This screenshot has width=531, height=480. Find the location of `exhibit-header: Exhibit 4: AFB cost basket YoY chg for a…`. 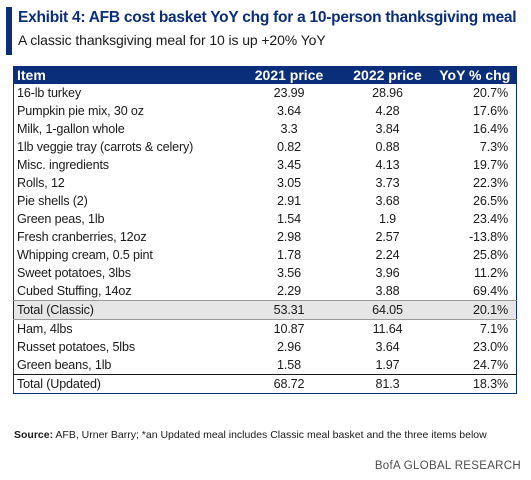

exhibit-header: Exhibit 4: AFB cost basket YoY chg for a… is located at coordinates (266, 31).